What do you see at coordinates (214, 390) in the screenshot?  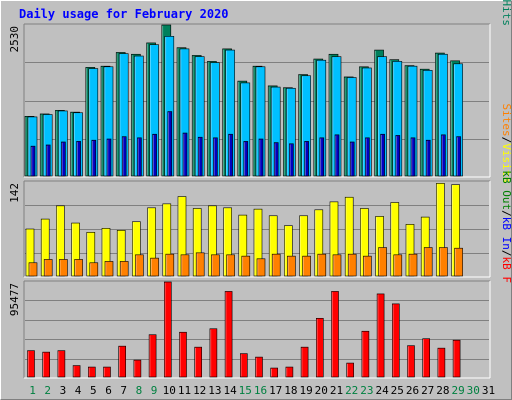 I see `day-label: 13` at bounding box center [214, 390].